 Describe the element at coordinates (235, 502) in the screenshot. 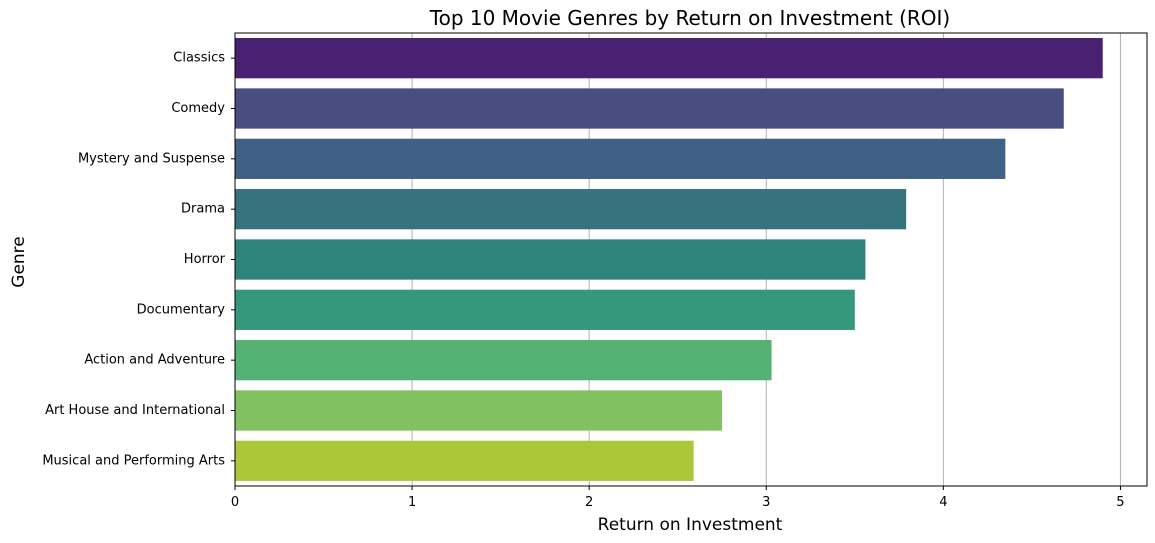

I see `x-tick-label: 0` at that location.